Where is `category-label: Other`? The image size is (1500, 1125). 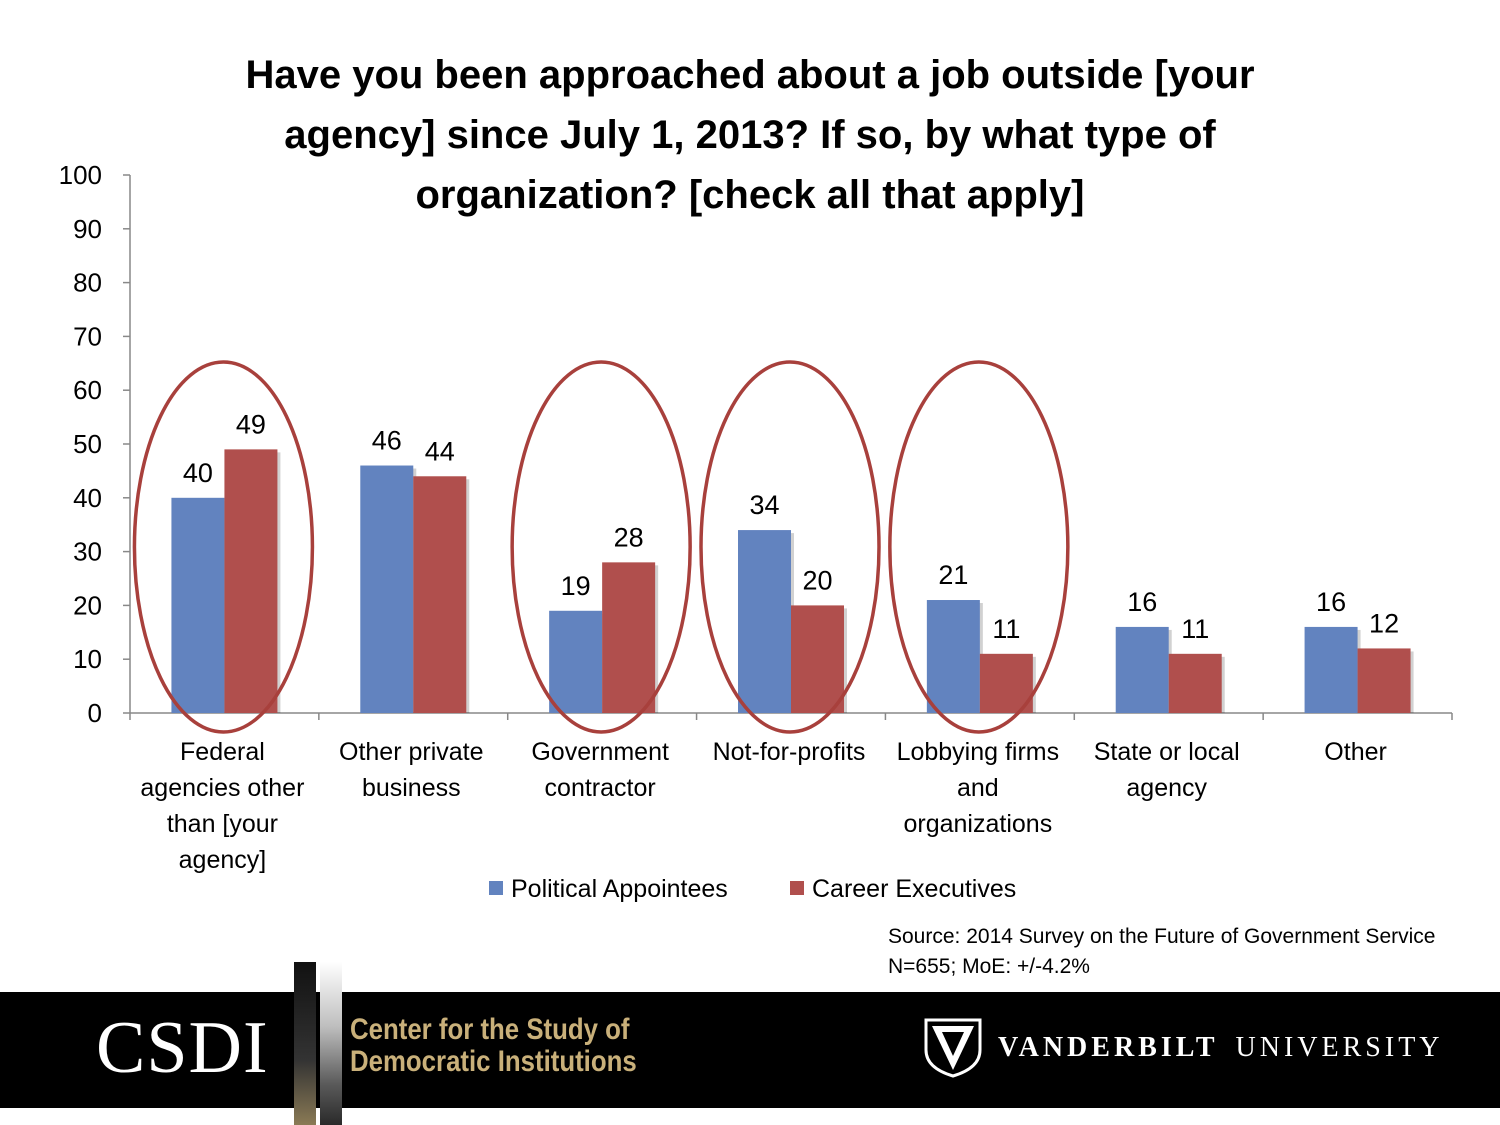
category-label: Other is located at coordinates (1355, 752).